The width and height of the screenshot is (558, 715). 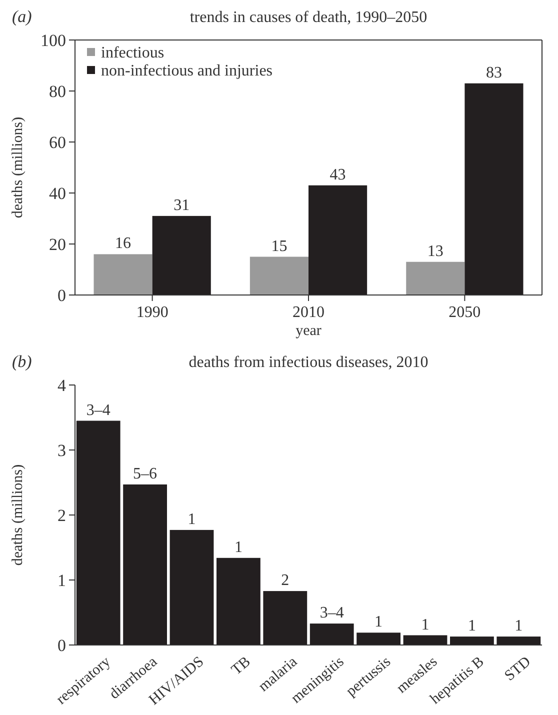 What do you see at coordinates (309, 331) in the screenshot?
I see `x-axis-title: year` at bounding box center [309, 331].